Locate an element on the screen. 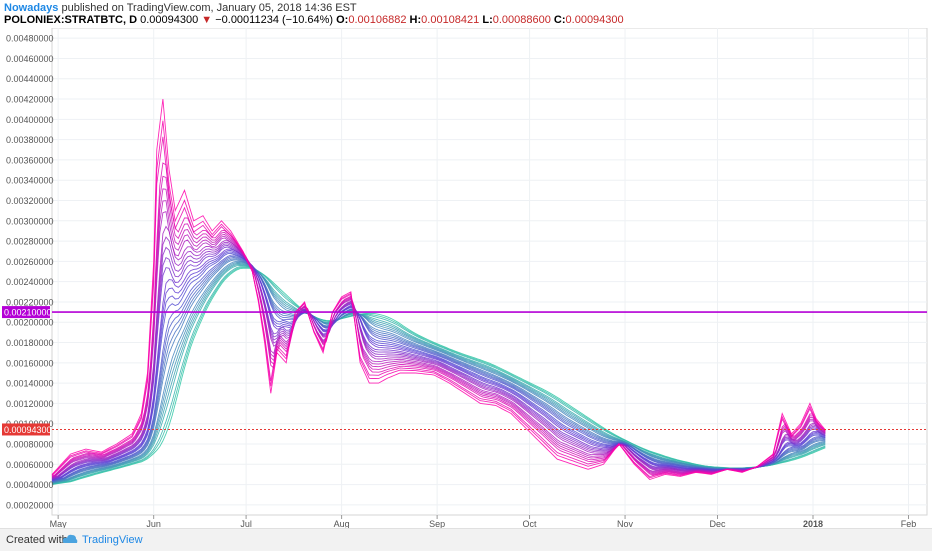  tradingview-brand-link: TradingView is located at coordinates (112, 540).